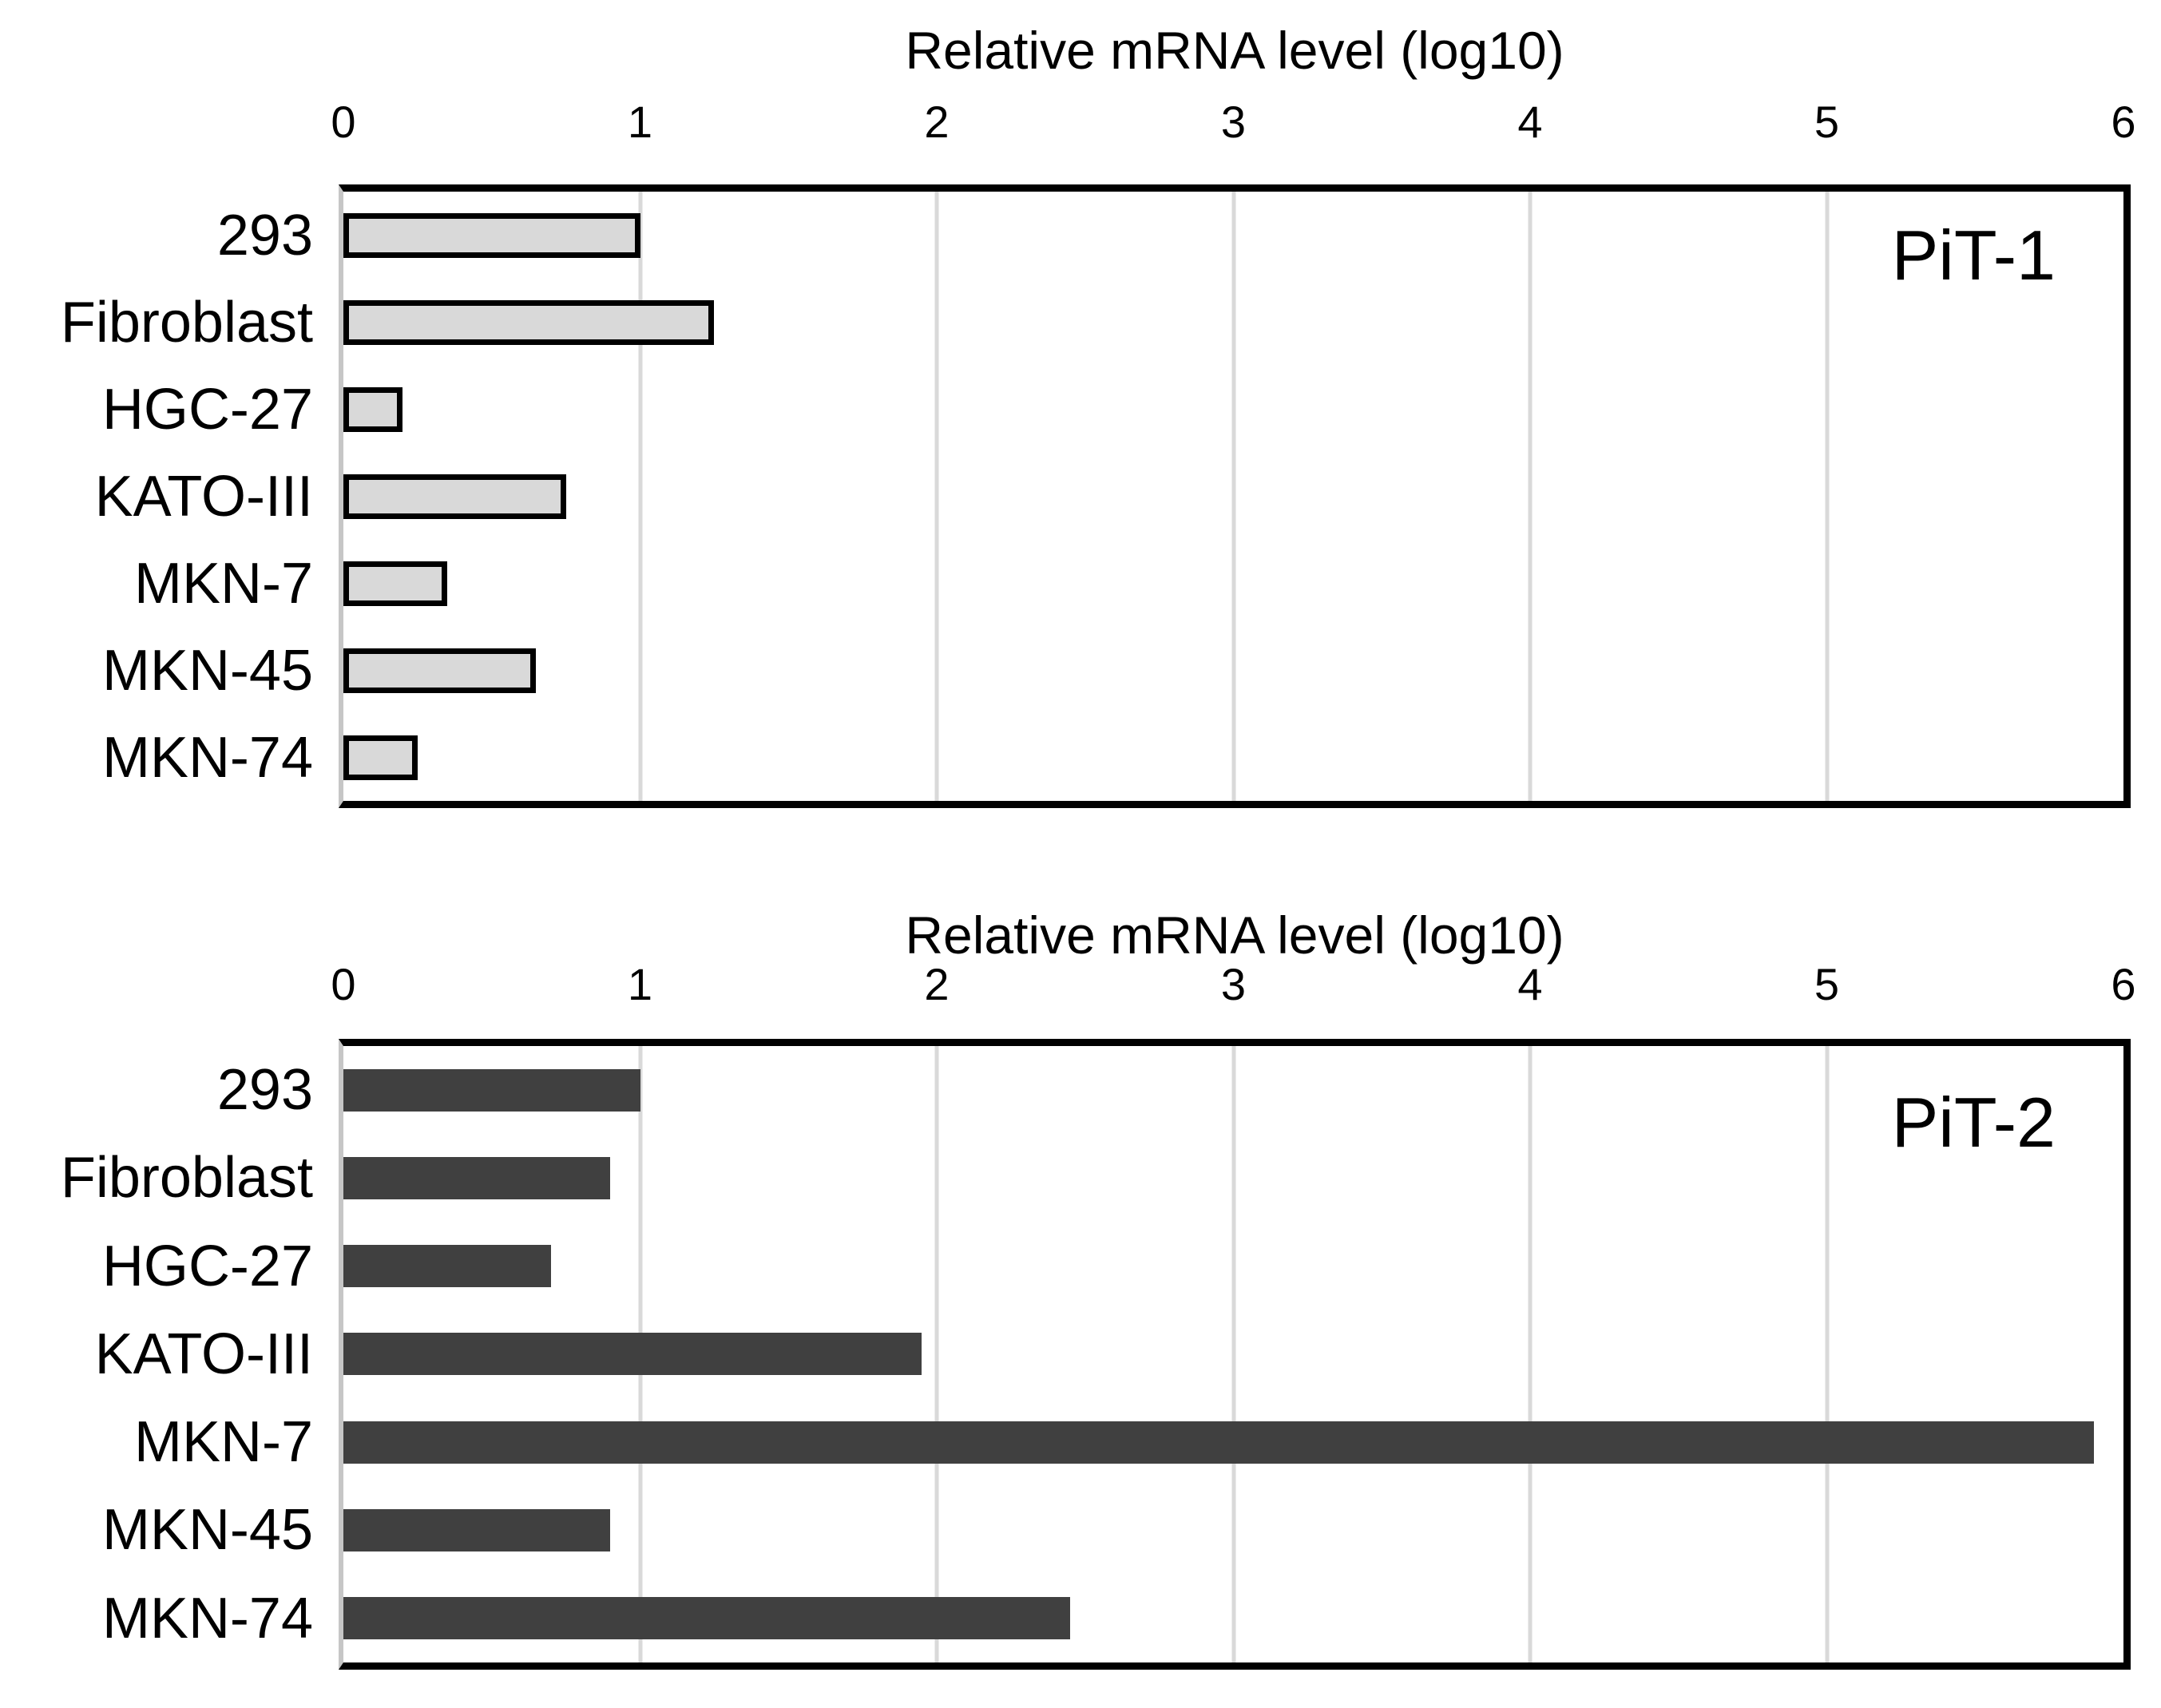  I want to click on panel-label: PiT-2, so click(1973, 1122).